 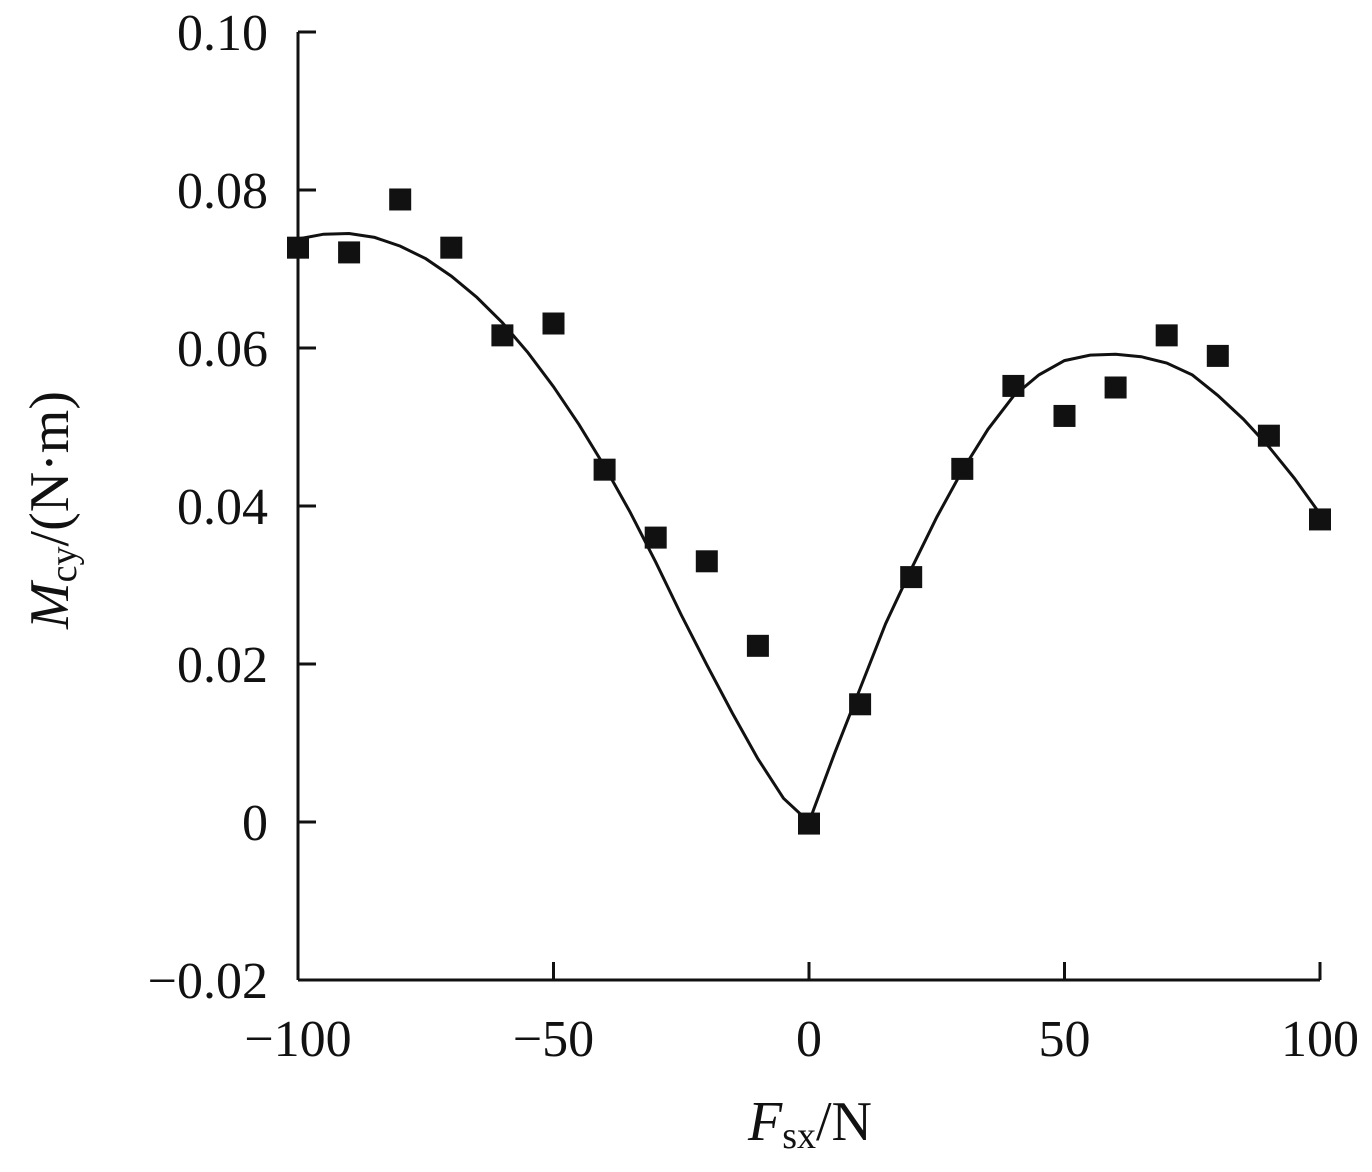 What do you see at coordinates (222, 33) in the screenshot?
I see `y-tick-label: 0.10` at bounding box center [222, 33].